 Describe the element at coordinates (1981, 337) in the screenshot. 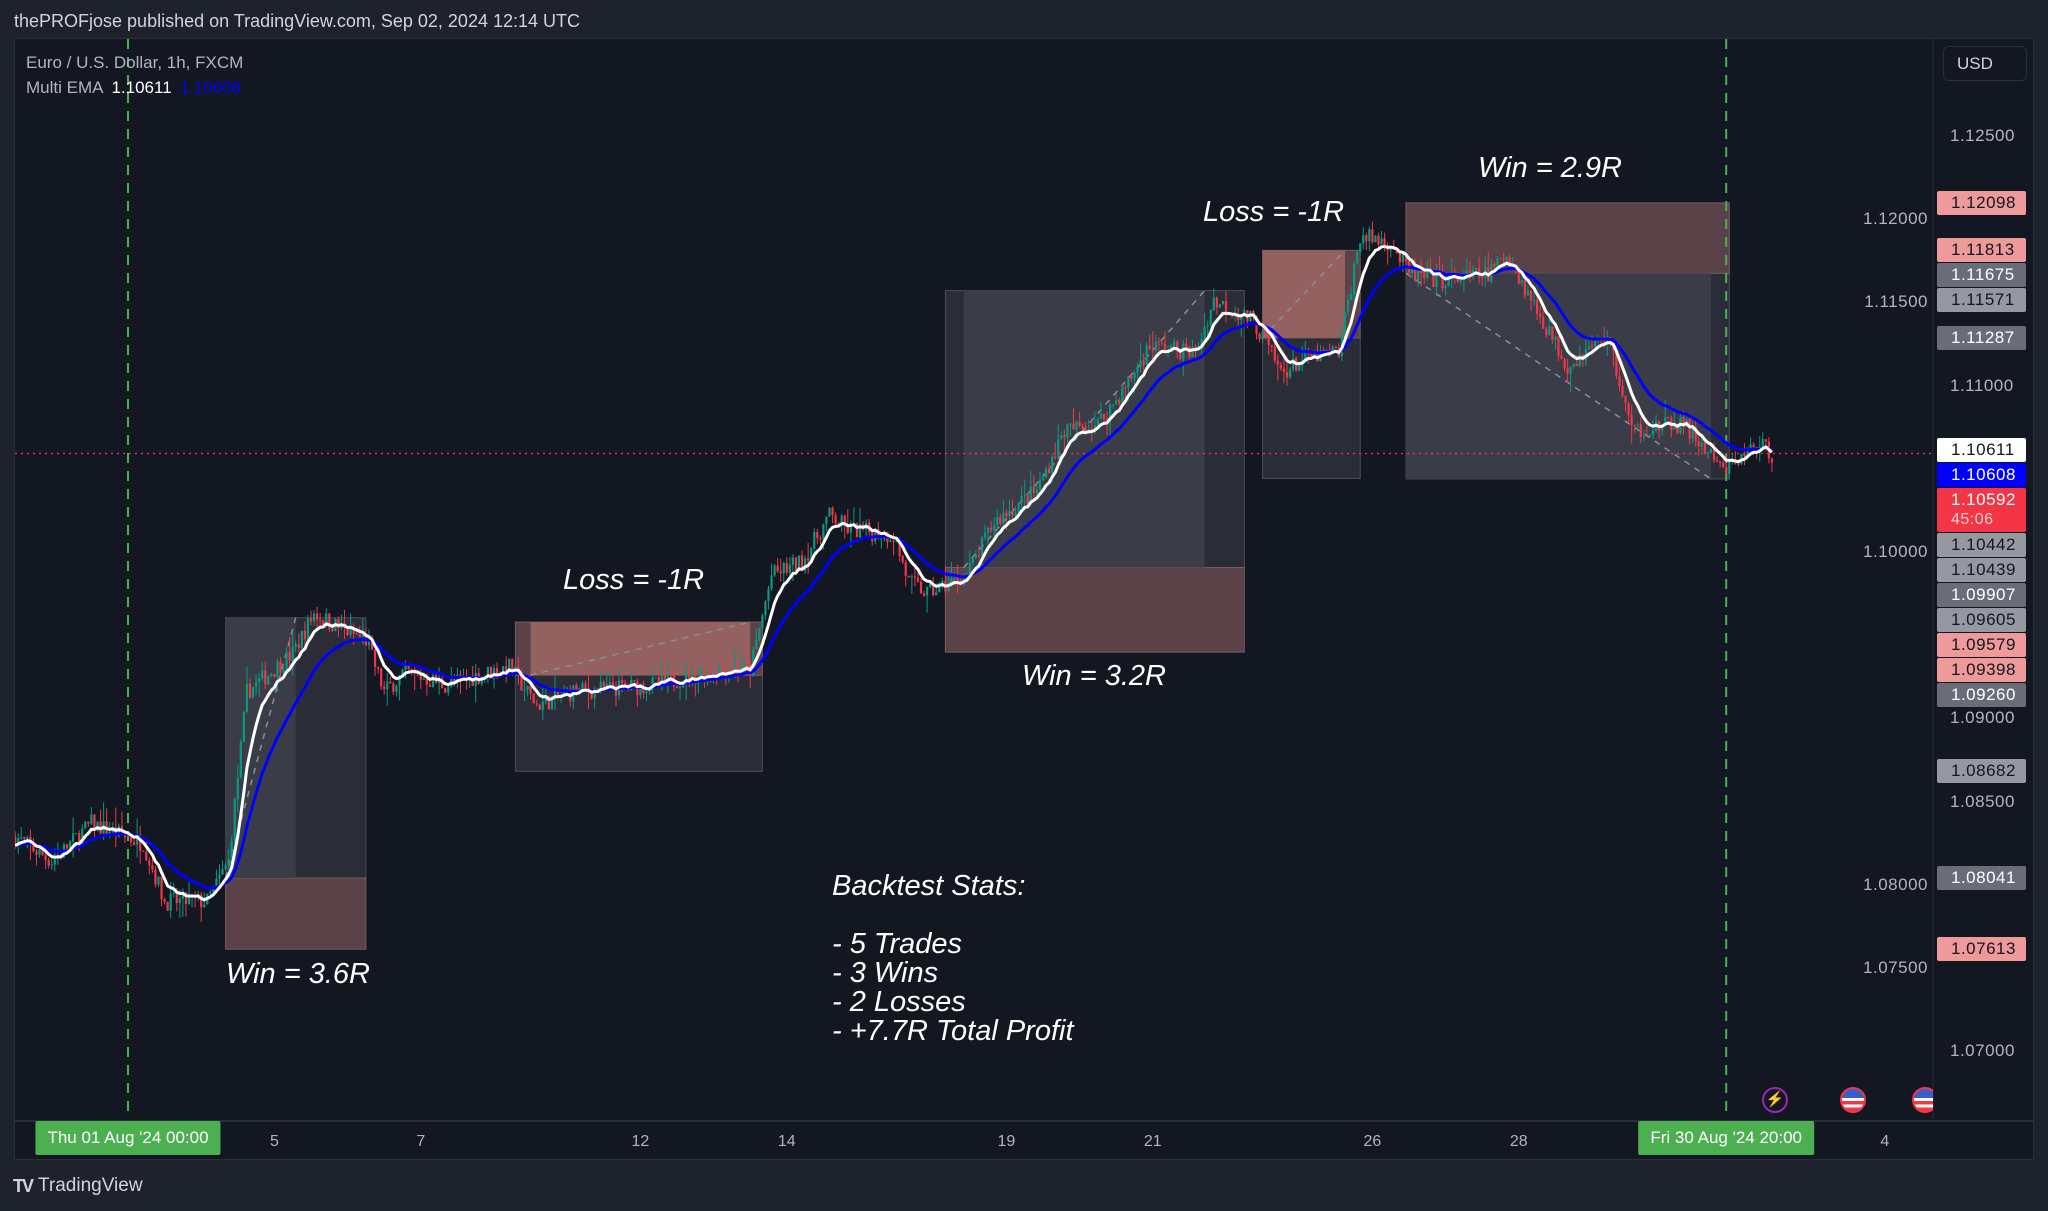

I see `price-axis-badge: 1.11287` at that location.